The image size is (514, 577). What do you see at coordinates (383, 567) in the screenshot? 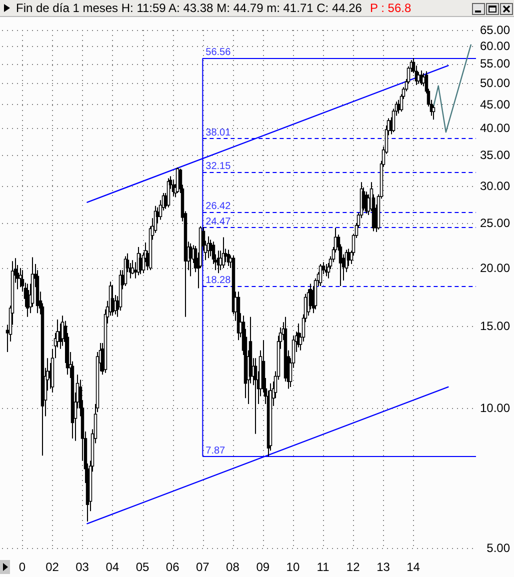
I see `x-tick-label: 13` at bounding box center [383, 567].